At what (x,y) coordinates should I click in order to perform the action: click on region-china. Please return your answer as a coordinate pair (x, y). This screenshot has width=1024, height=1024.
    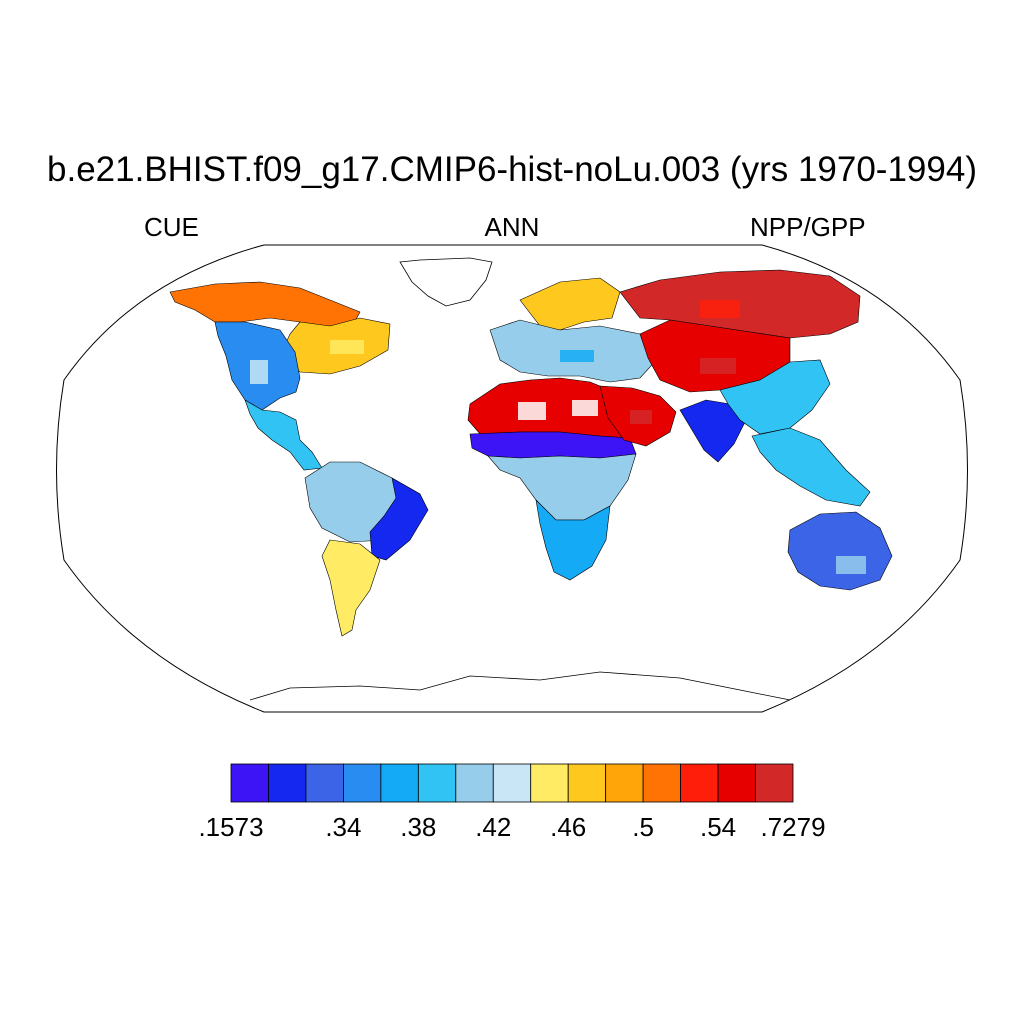
    Looking at the image, I should click on (775, 397).